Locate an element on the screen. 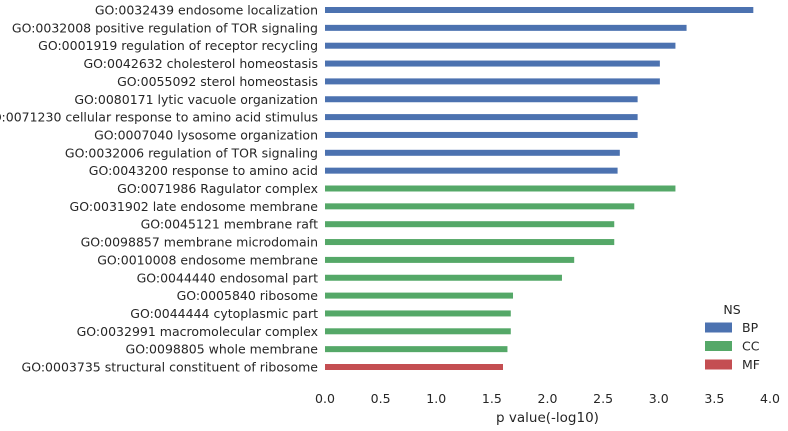 This screenshot has height=431, width=788. x-tick-label: 1.0 is located at coordinates (436, 398).